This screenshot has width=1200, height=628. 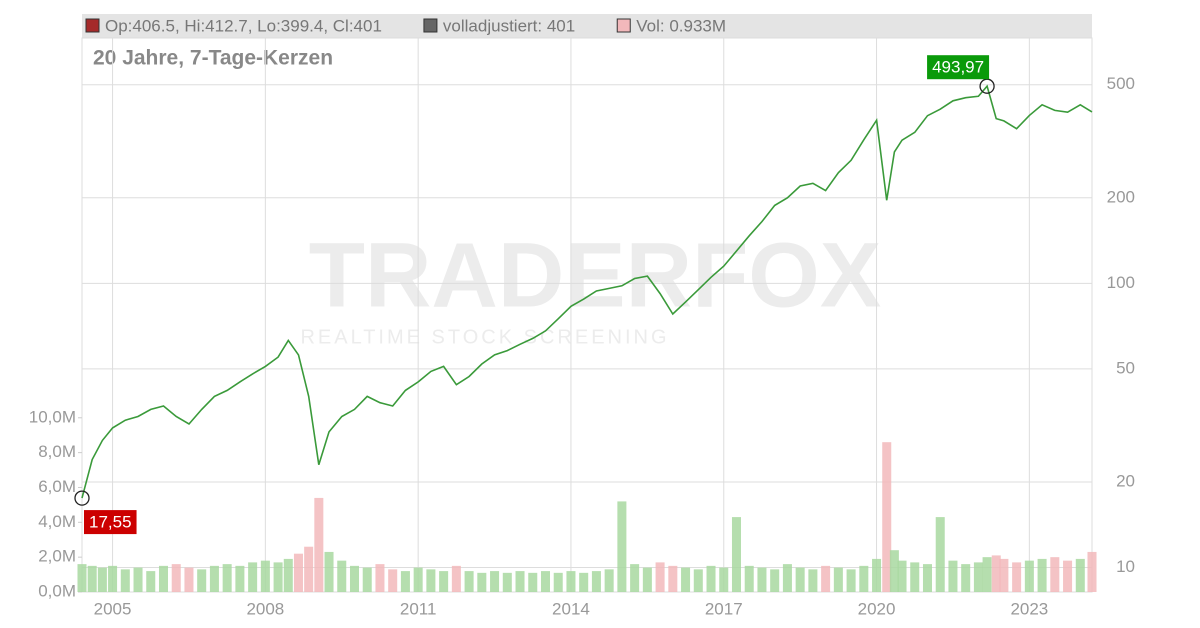 I want to click on chart-title: 20 Jahre, 7-Tage-Kerzen, so click(x=213, y=58).